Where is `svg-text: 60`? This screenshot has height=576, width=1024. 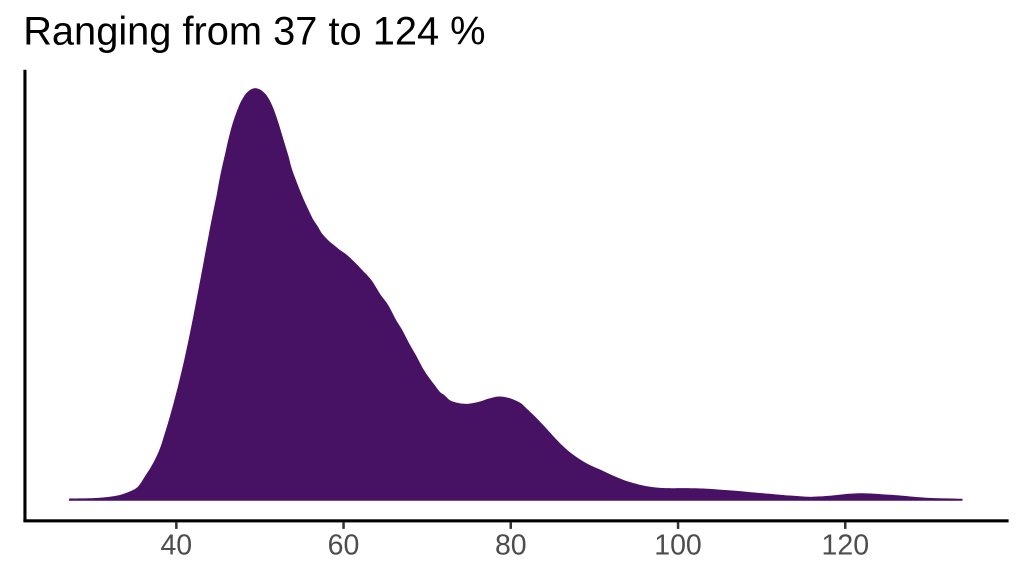
svg-text: 60 is located at coordinates (344, 546).